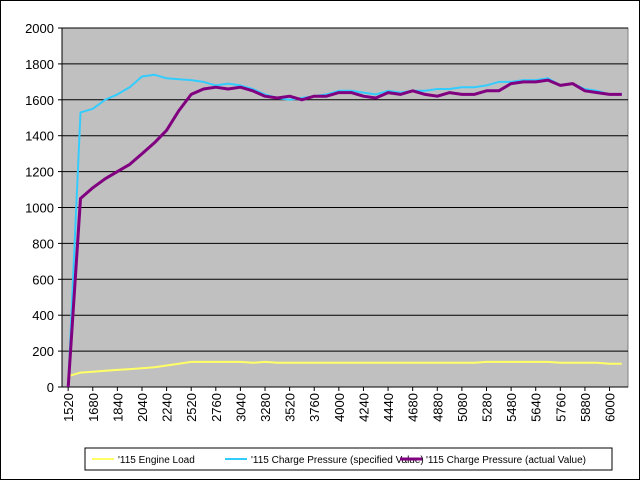  Describe the element at coordinates (93, 407) in the screenshot. I see `x-tick-label: 1680` at that location.